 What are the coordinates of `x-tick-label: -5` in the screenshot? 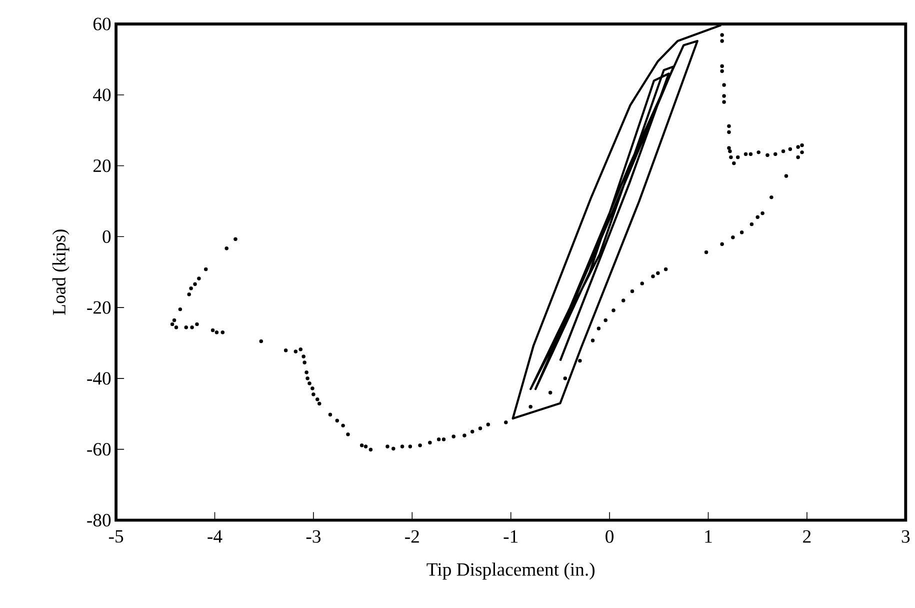 It's located at (116, 536).